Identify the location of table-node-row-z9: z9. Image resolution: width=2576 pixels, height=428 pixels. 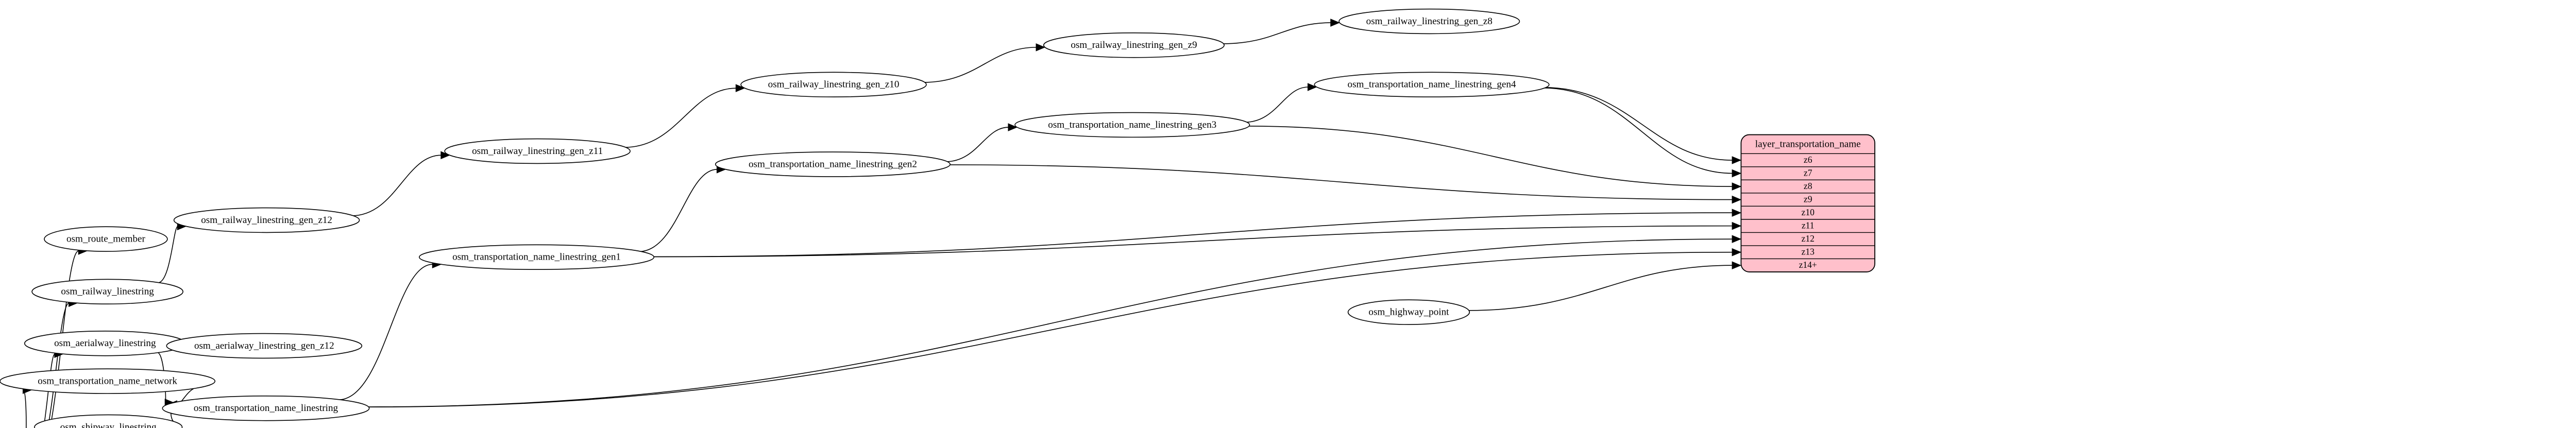
(1808, 199).